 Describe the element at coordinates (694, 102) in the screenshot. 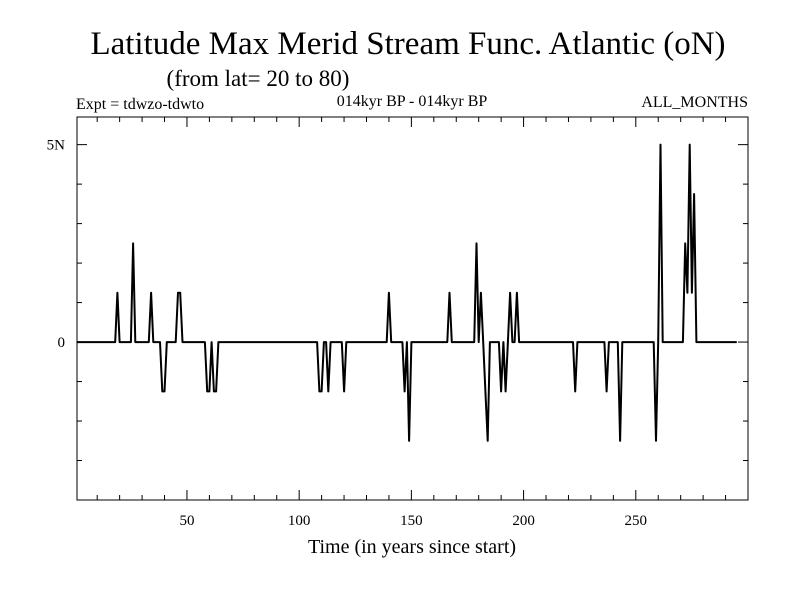

I see `months-note: ALL_MONTHS` at that location.